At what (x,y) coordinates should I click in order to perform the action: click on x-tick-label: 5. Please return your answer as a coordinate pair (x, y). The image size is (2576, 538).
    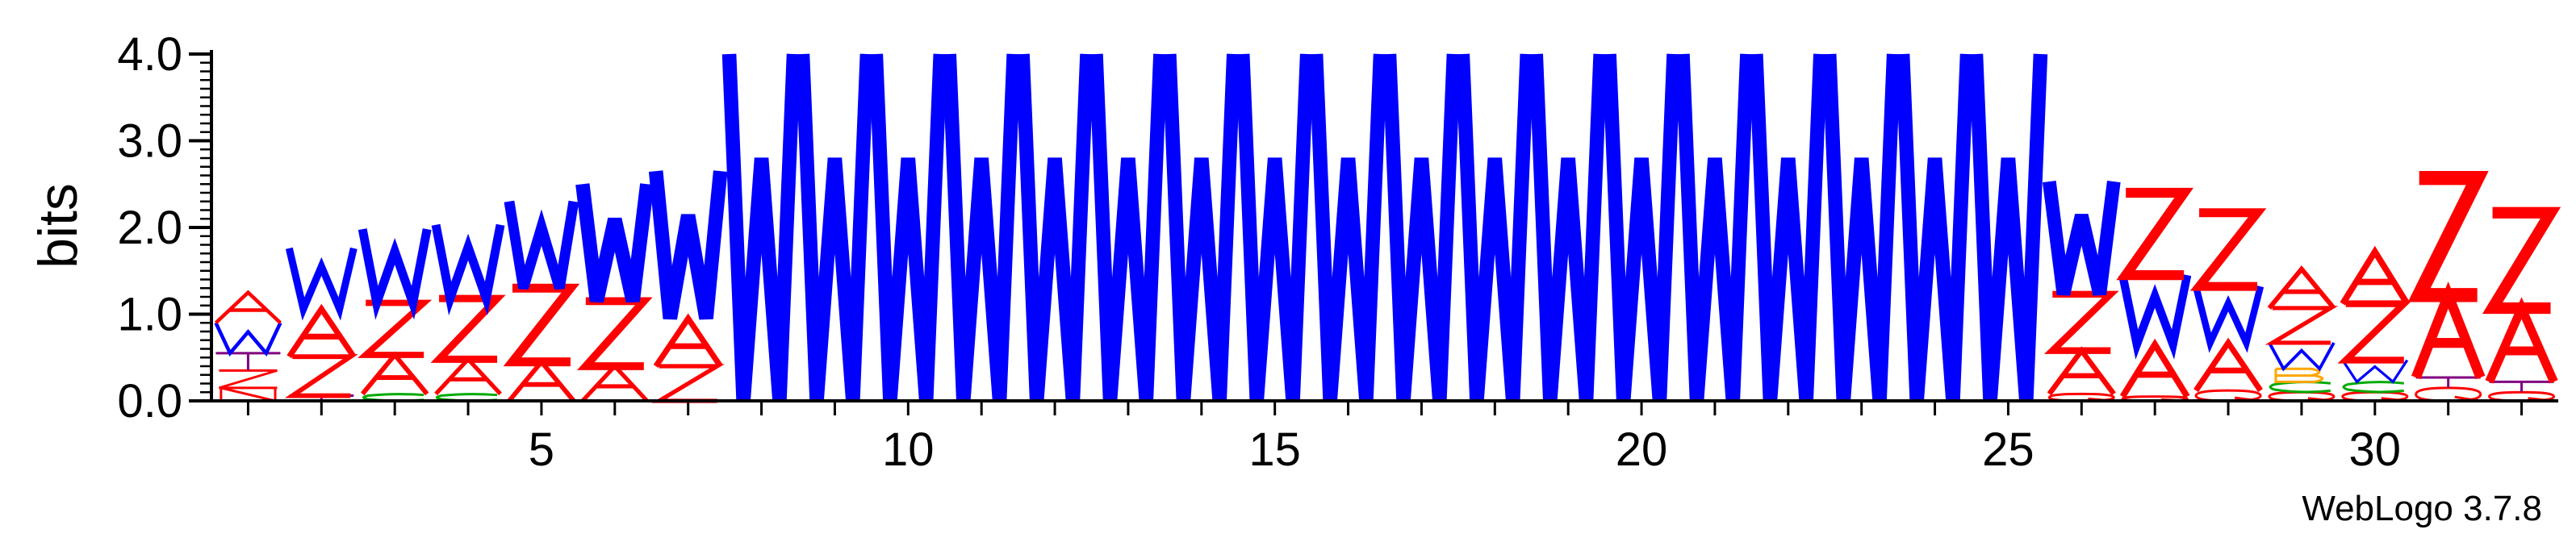
    Looking at the image, I should click on (541, 450).